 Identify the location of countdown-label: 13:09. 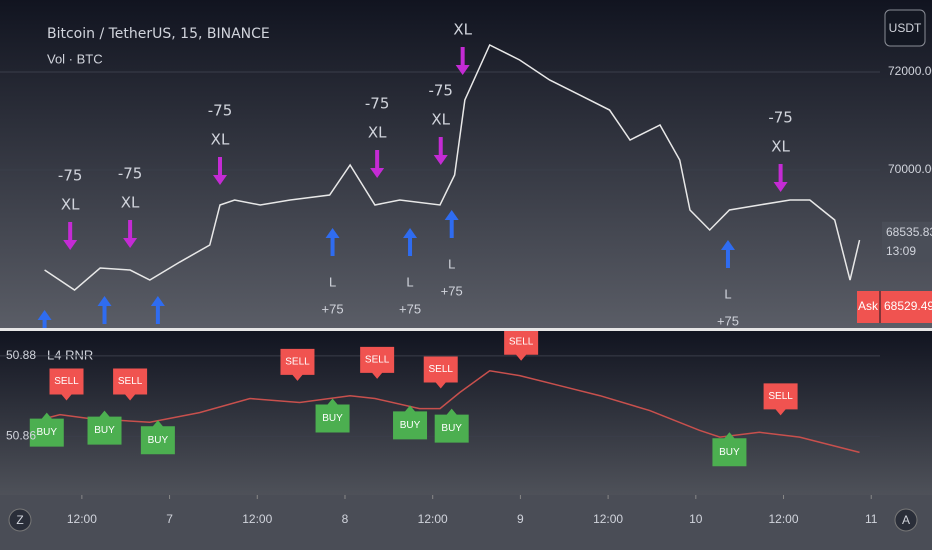
(901, 251).